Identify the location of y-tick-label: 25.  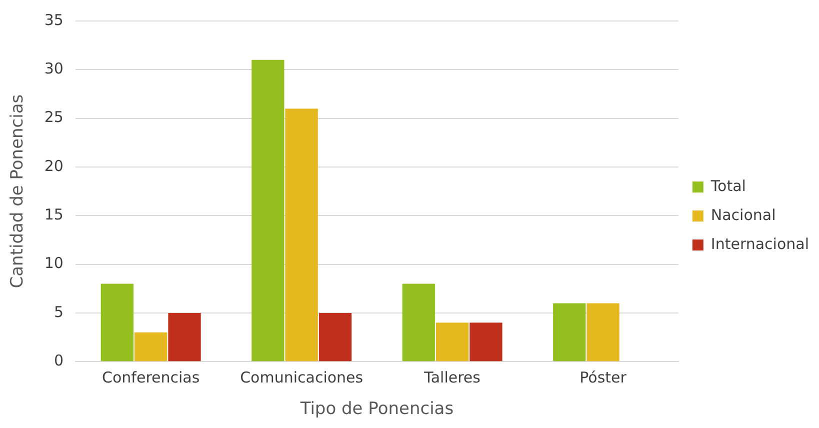
(54, 117).